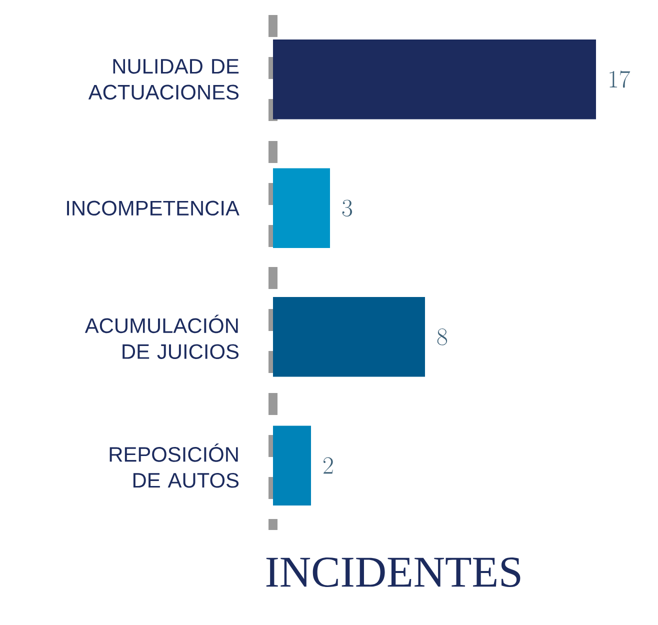 The height and width of the screenshot is (625, 658). What do you see at coordinates (161, 336) in the screenshot?
I see `y-tick-label: ACUMULACIÓN DE JUICIOS` at bounding box center [161, 336].